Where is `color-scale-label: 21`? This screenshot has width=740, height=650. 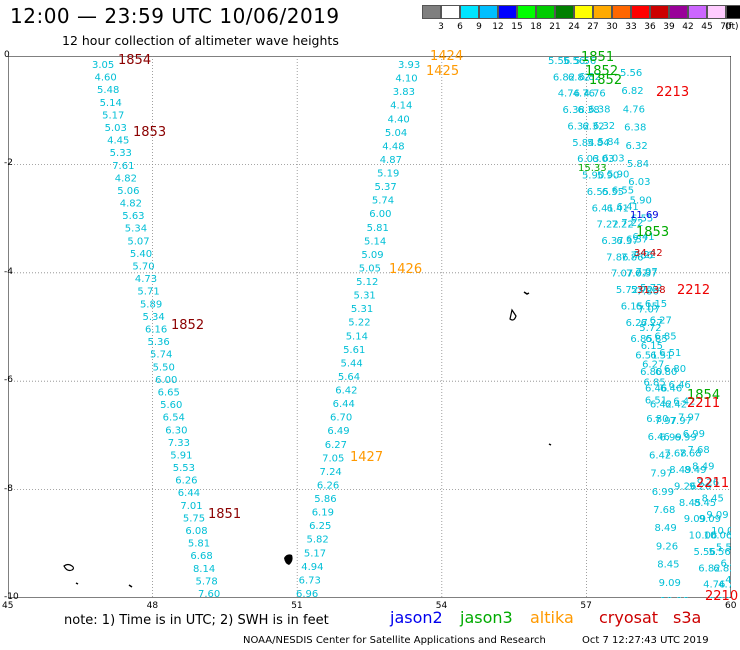
color-scale-label: 21 is located at coordinates (555, 27).